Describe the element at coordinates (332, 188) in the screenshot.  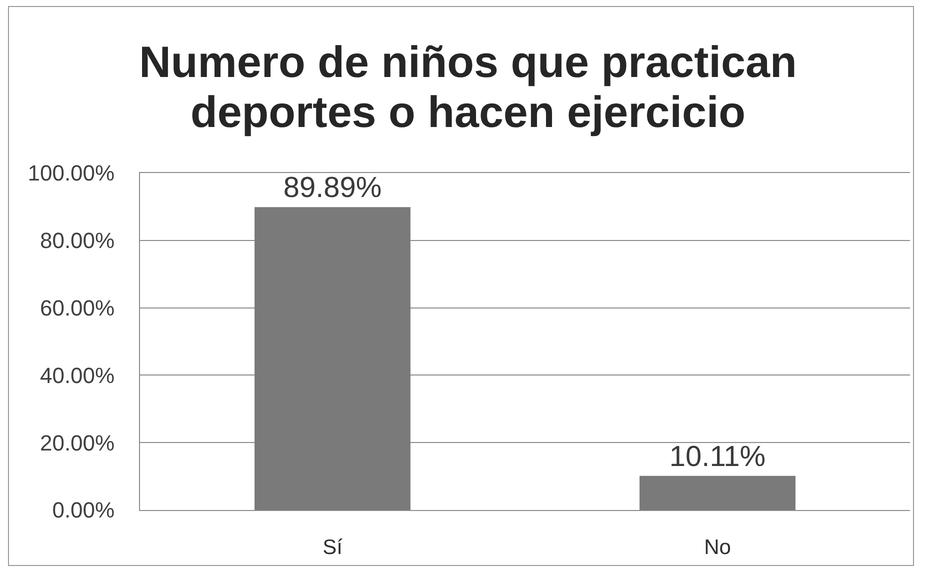
I see `data-label: 89.89%` at that location.